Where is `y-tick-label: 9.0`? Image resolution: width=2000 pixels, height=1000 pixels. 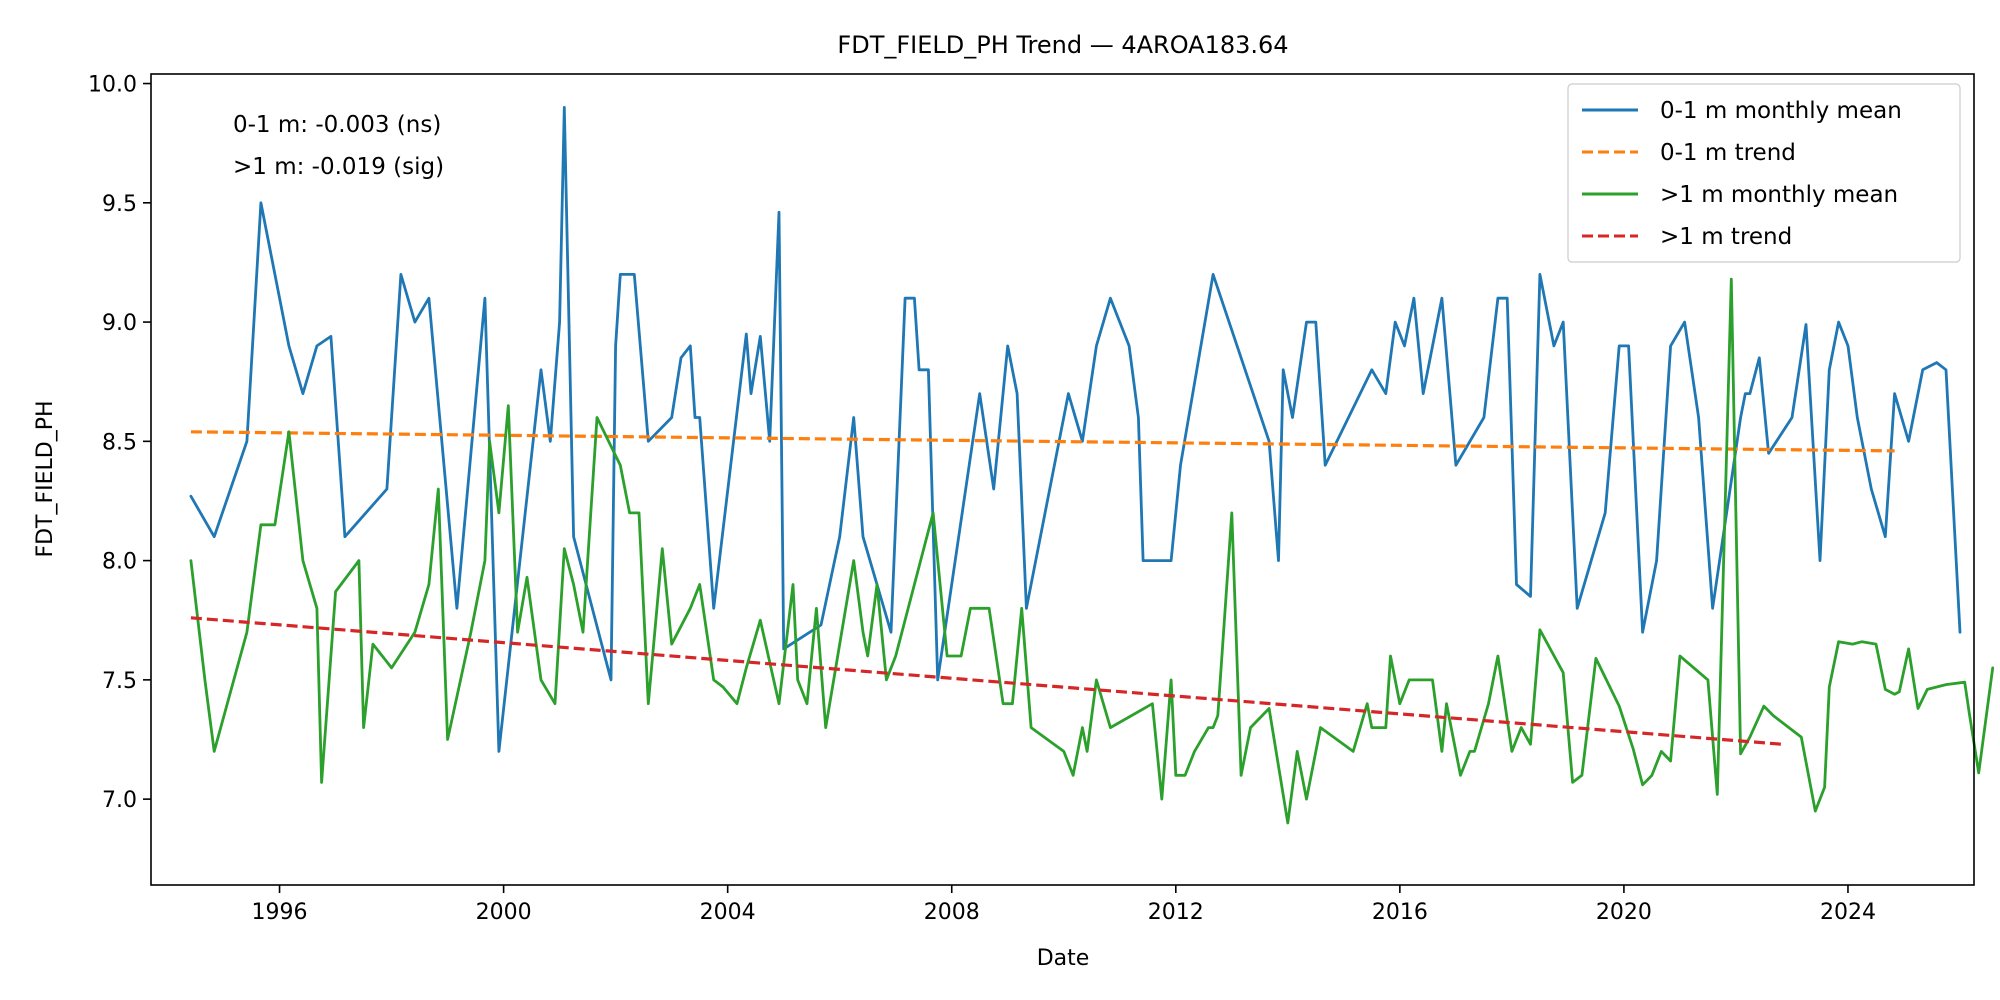
y-tick-label: 9.0 is located at coordinates (119, 323).